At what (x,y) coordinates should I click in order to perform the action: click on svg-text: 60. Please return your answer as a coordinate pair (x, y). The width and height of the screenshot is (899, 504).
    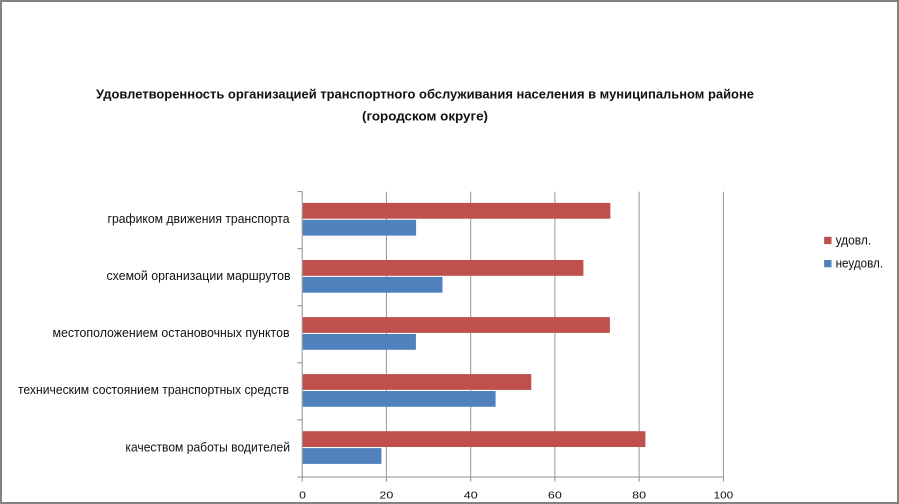
    Looking at the image, I should click on (555, 495).